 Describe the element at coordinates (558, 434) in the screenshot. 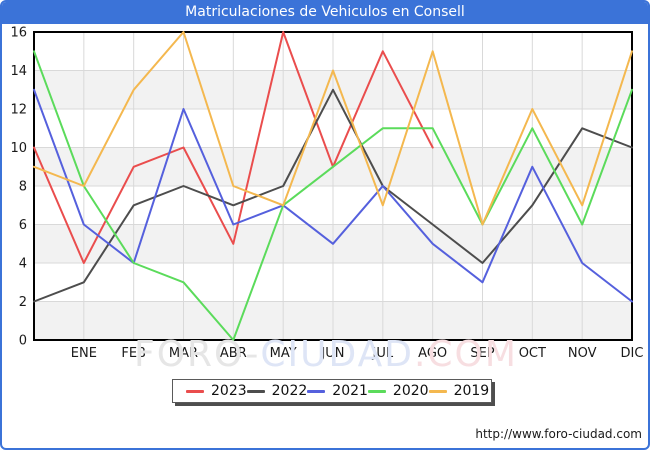

I see `footer-url: http://www.foro-ciudad.com` at that location.